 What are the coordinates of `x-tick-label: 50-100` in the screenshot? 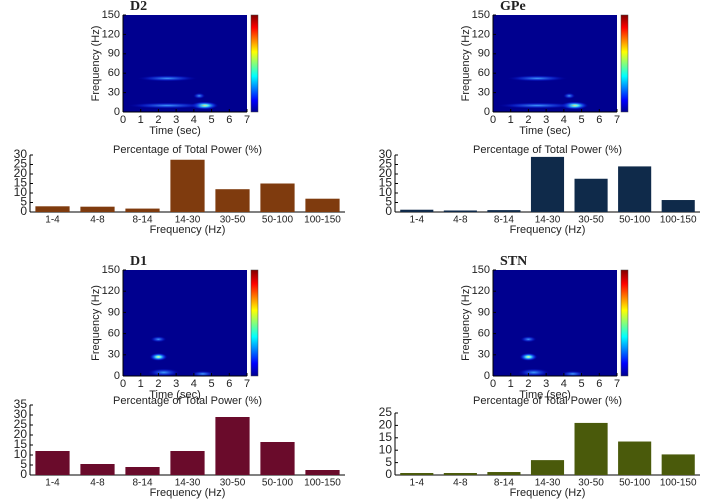 It's located at (278, 483).